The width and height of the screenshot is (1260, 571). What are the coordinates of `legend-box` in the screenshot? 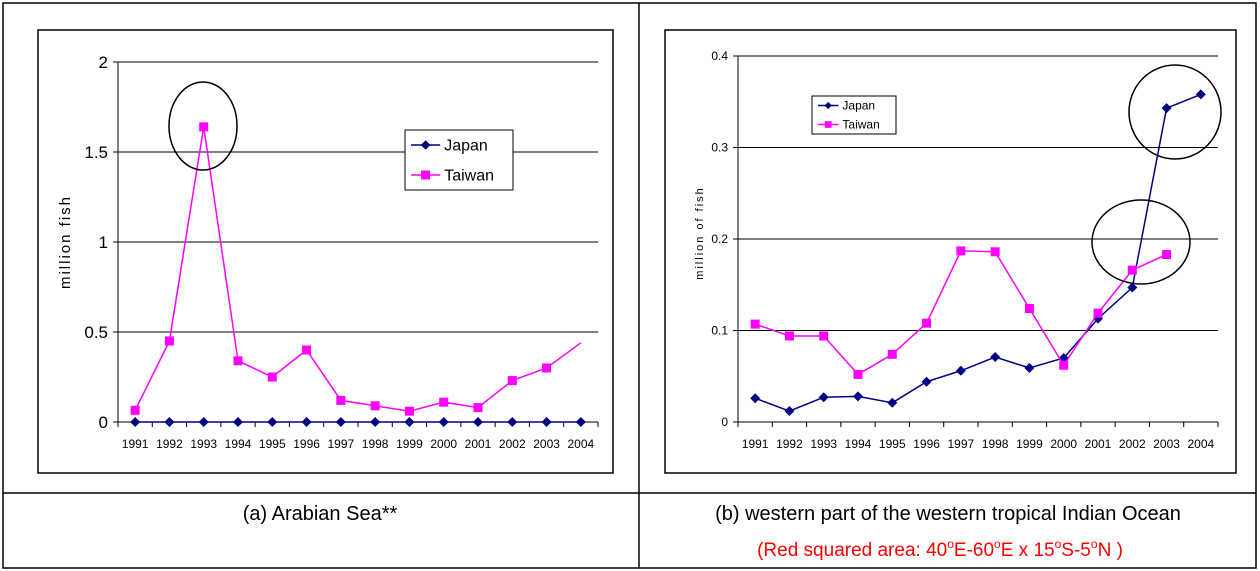 It's located at (459, 160).